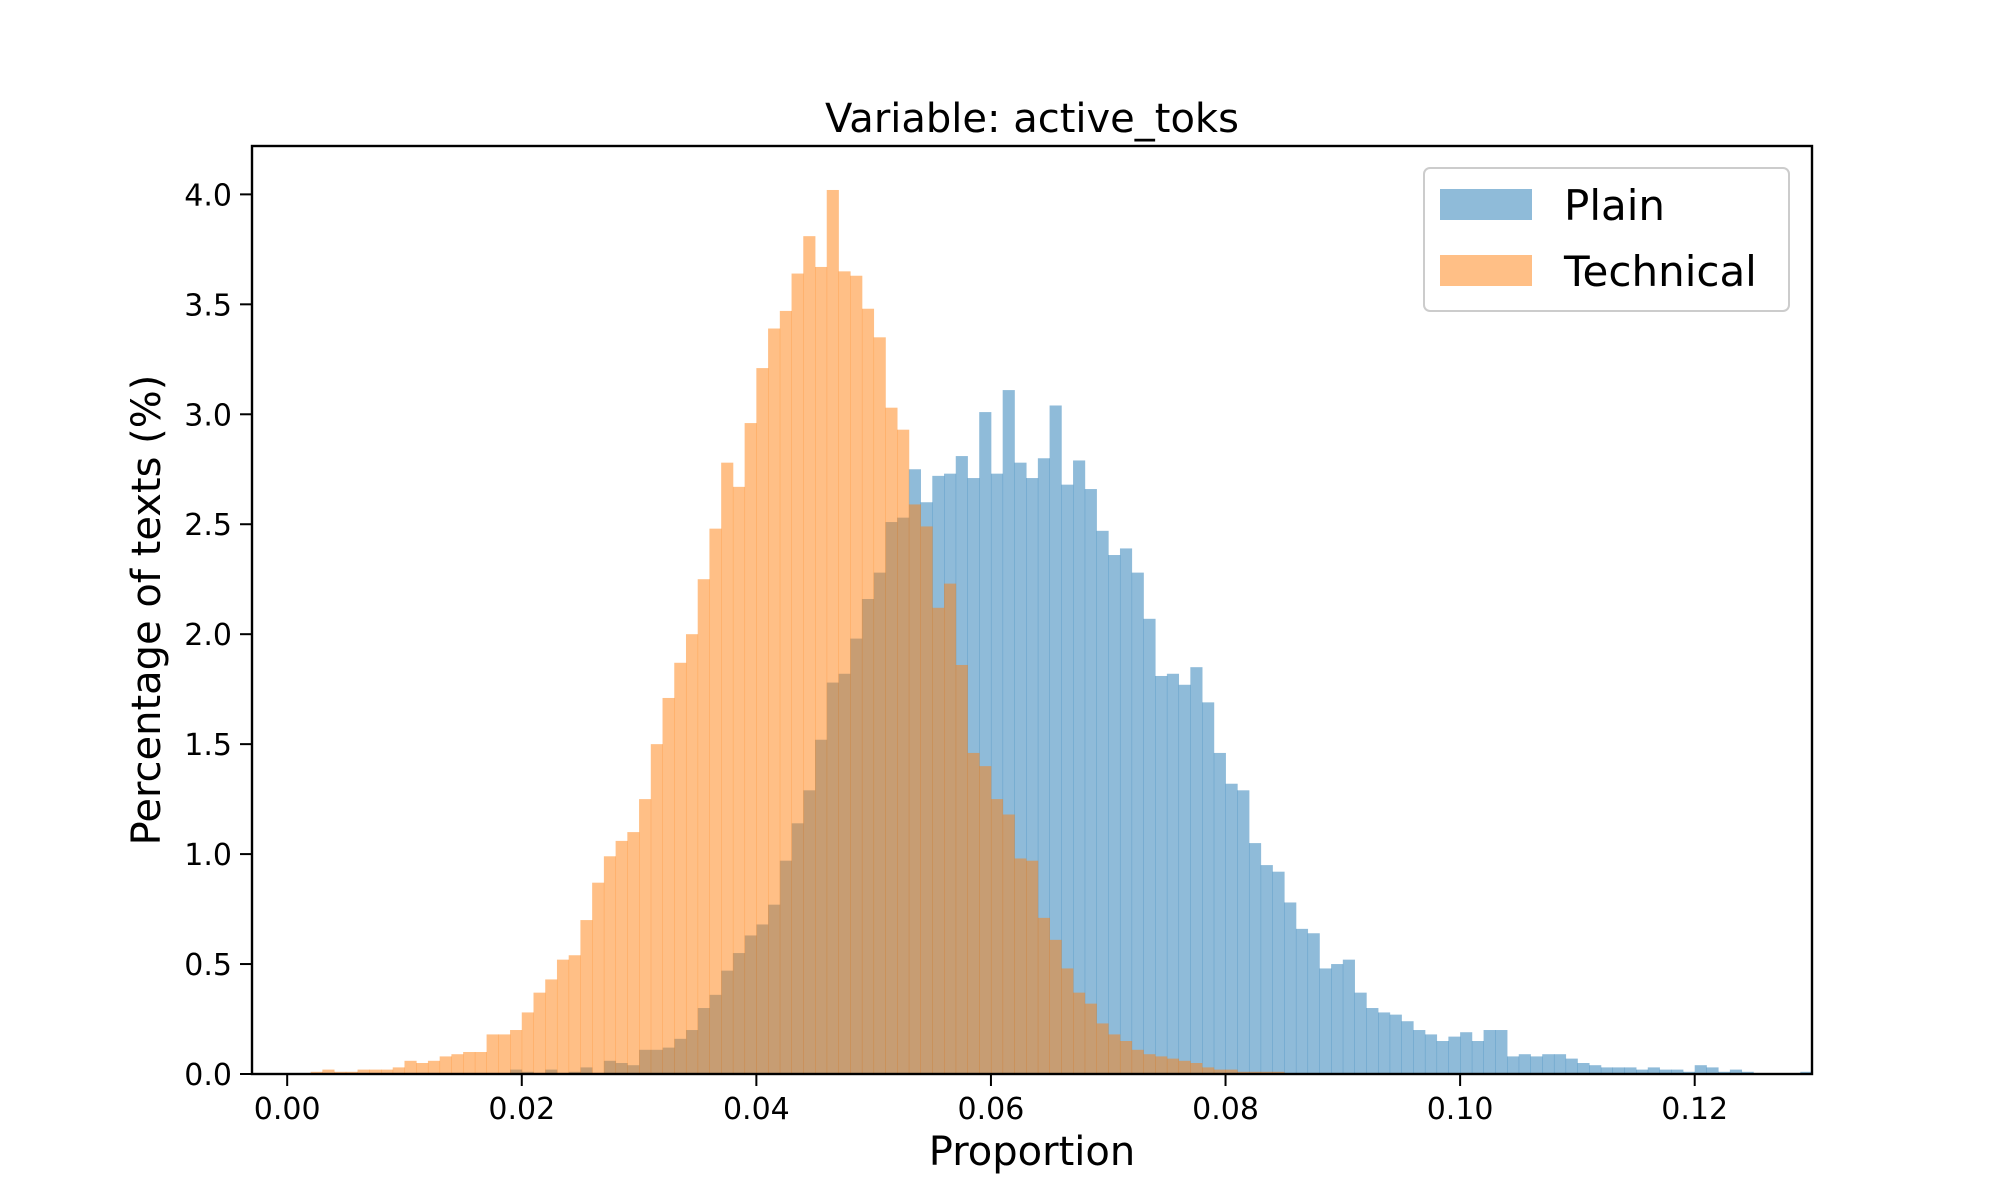 The image size is (2000, 1200). What do you see at coordinates (1694, 1109) in the screenshot?
I see `x-tick-label: 0.12` at bounding box center [1694, 1109].